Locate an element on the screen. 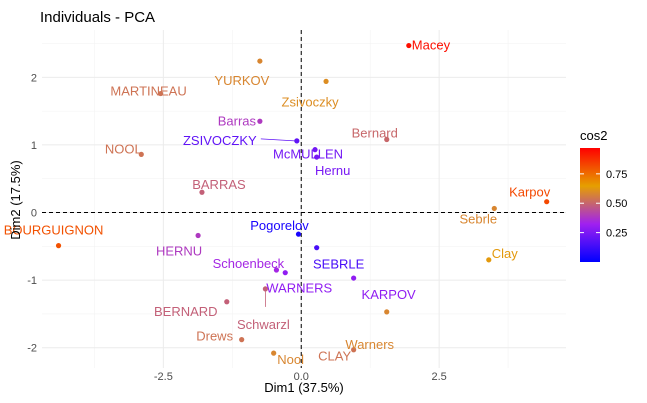 The image size is (647, 403). point-label: McMULLEN is located at coordinates (308, 154).